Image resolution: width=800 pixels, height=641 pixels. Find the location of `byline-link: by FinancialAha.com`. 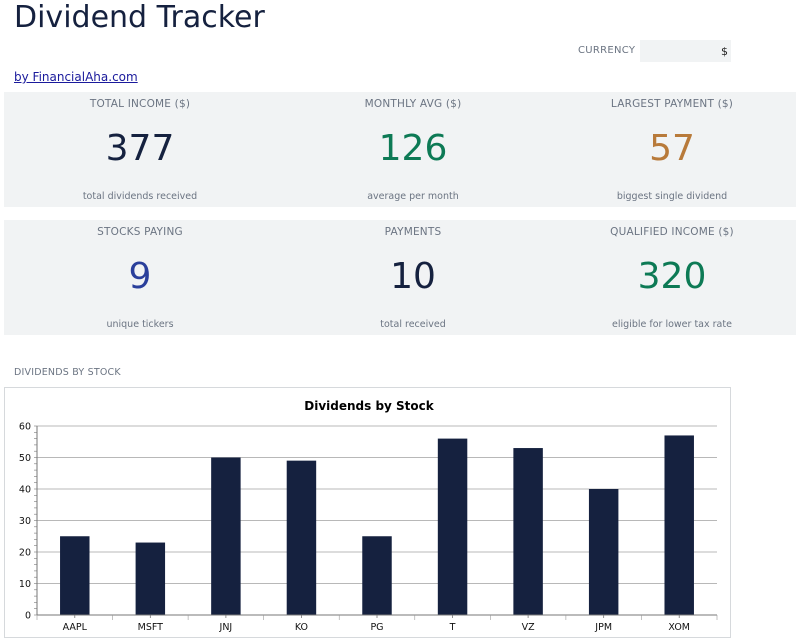

byline-link: by FinancialAha.com is located at coordinates (76, 77).